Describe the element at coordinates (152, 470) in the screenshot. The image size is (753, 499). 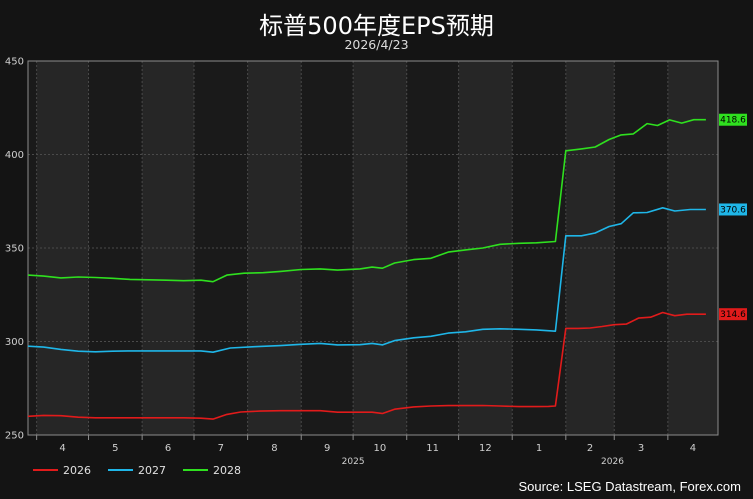
I see `legend-label-2027: 2027` at that location.